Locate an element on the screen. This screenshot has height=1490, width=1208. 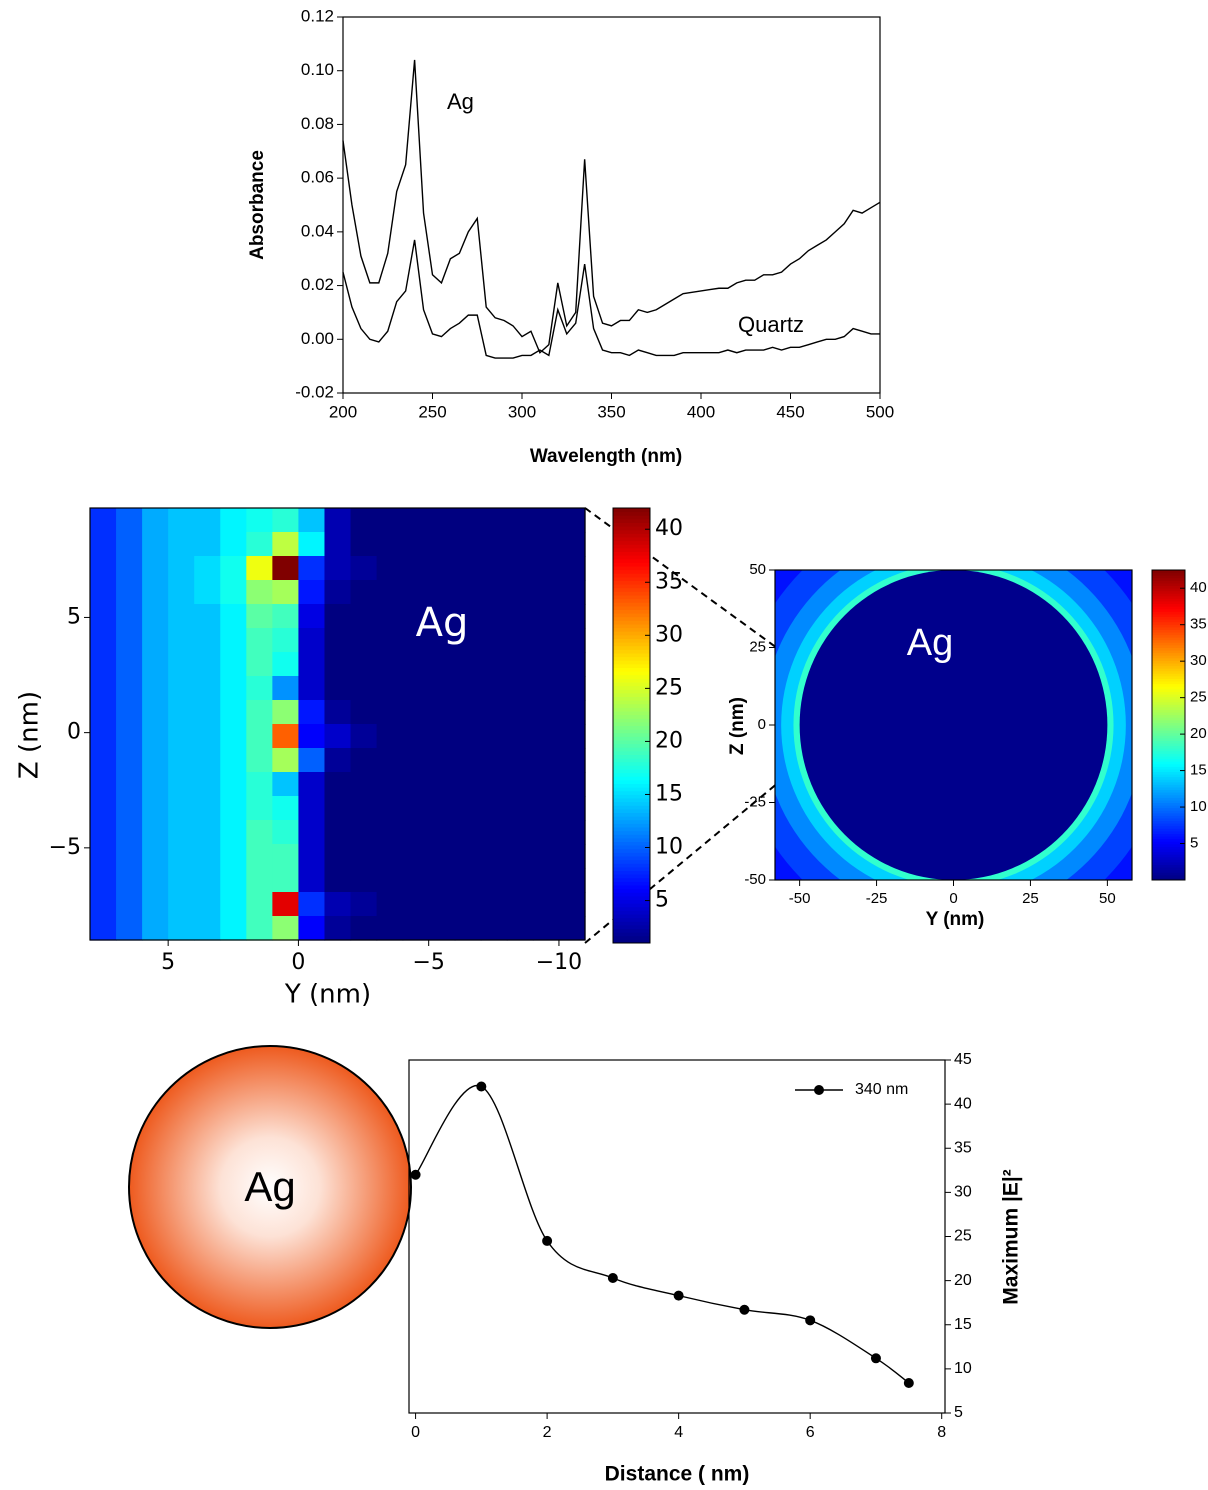
y-tick-label: 0.08 is located at coordinates (317, 123).